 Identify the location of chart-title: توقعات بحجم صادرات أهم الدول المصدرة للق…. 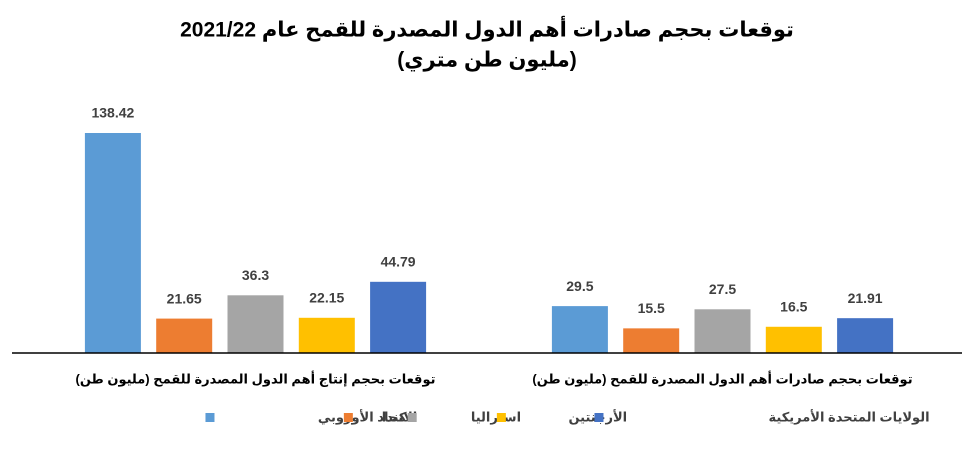
(487, 28).